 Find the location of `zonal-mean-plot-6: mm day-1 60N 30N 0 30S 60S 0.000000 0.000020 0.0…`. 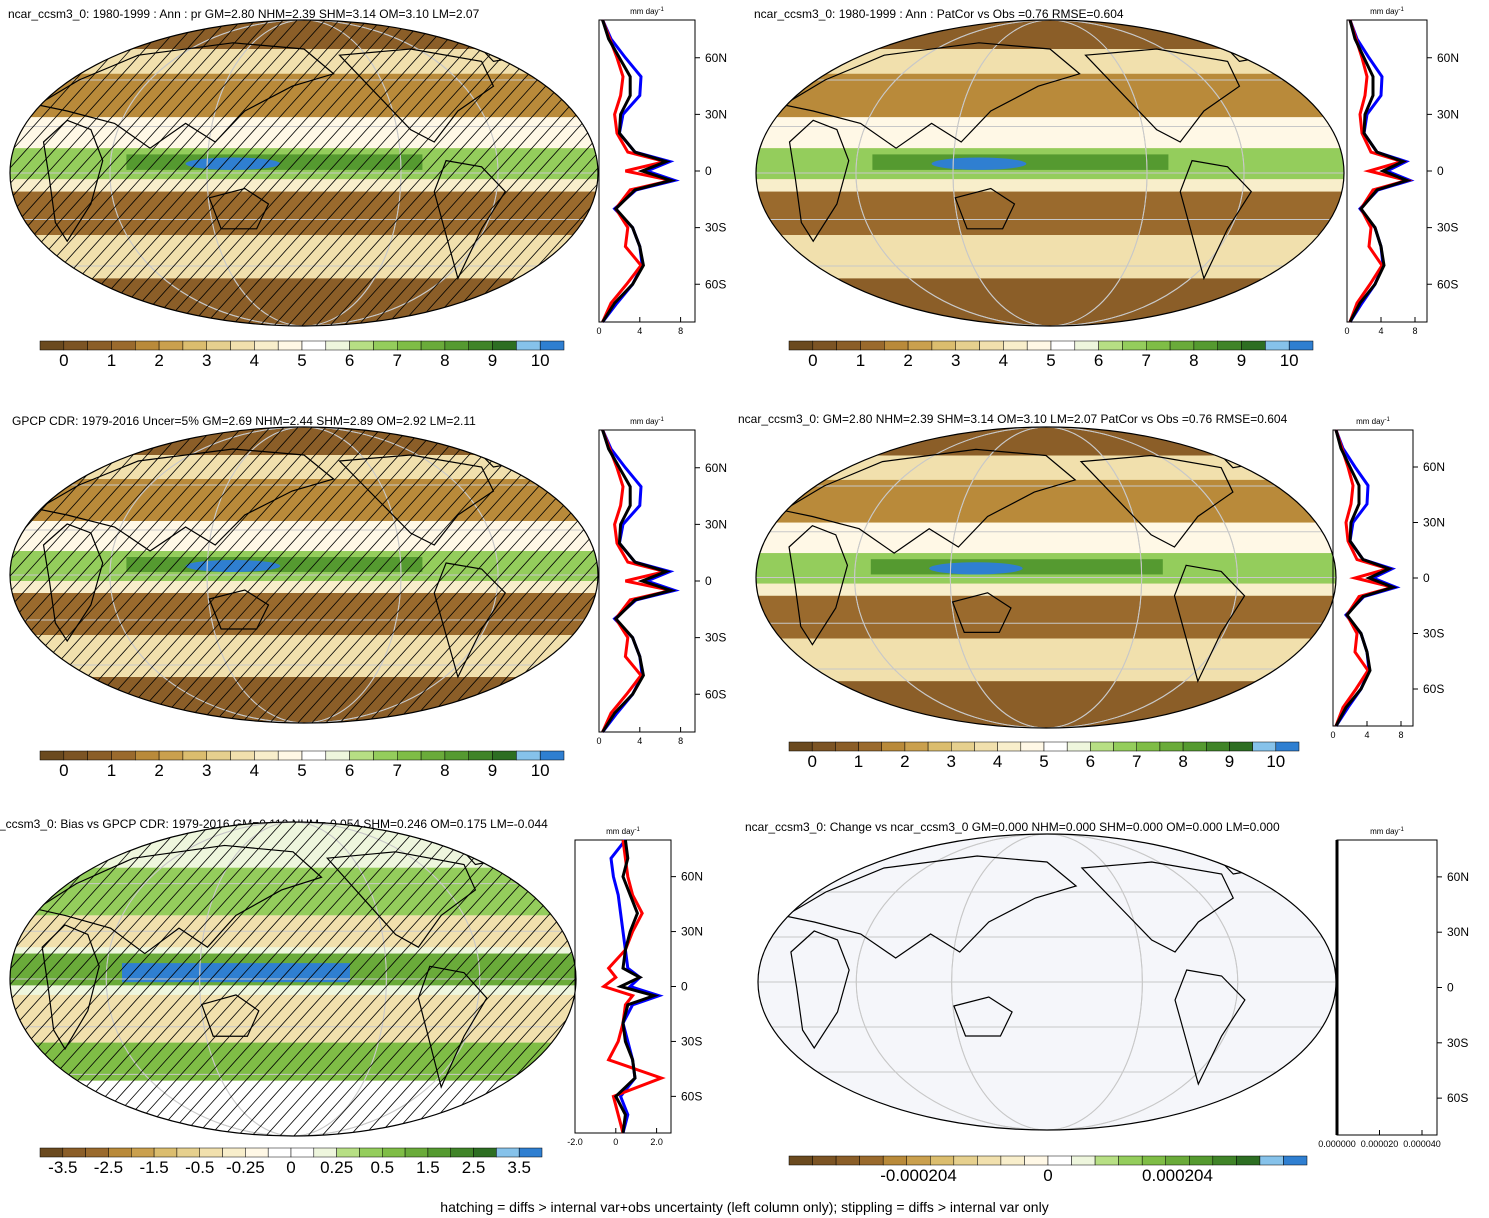

zonal-mean-plot-6: mm day-1 60N 30N 0 30S 60S 0.000000 0.000020 0.0… is located at coordinates (1403, 991).